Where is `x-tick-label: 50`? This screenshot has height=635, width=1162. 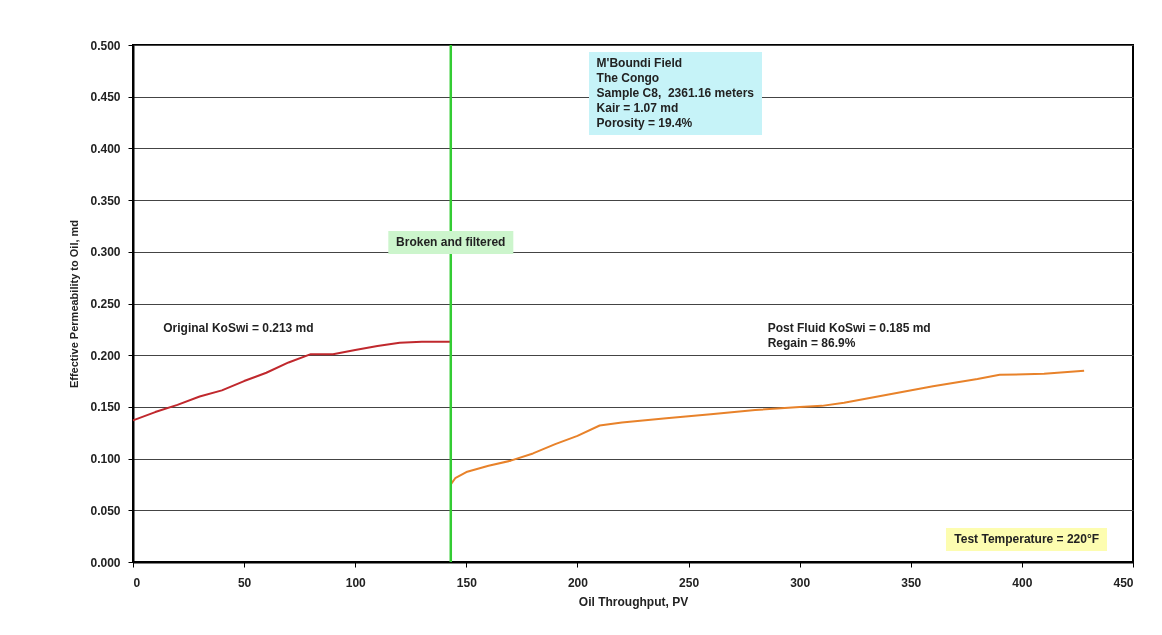 x-tick-label: 50 is located at coordinates (244, 582).